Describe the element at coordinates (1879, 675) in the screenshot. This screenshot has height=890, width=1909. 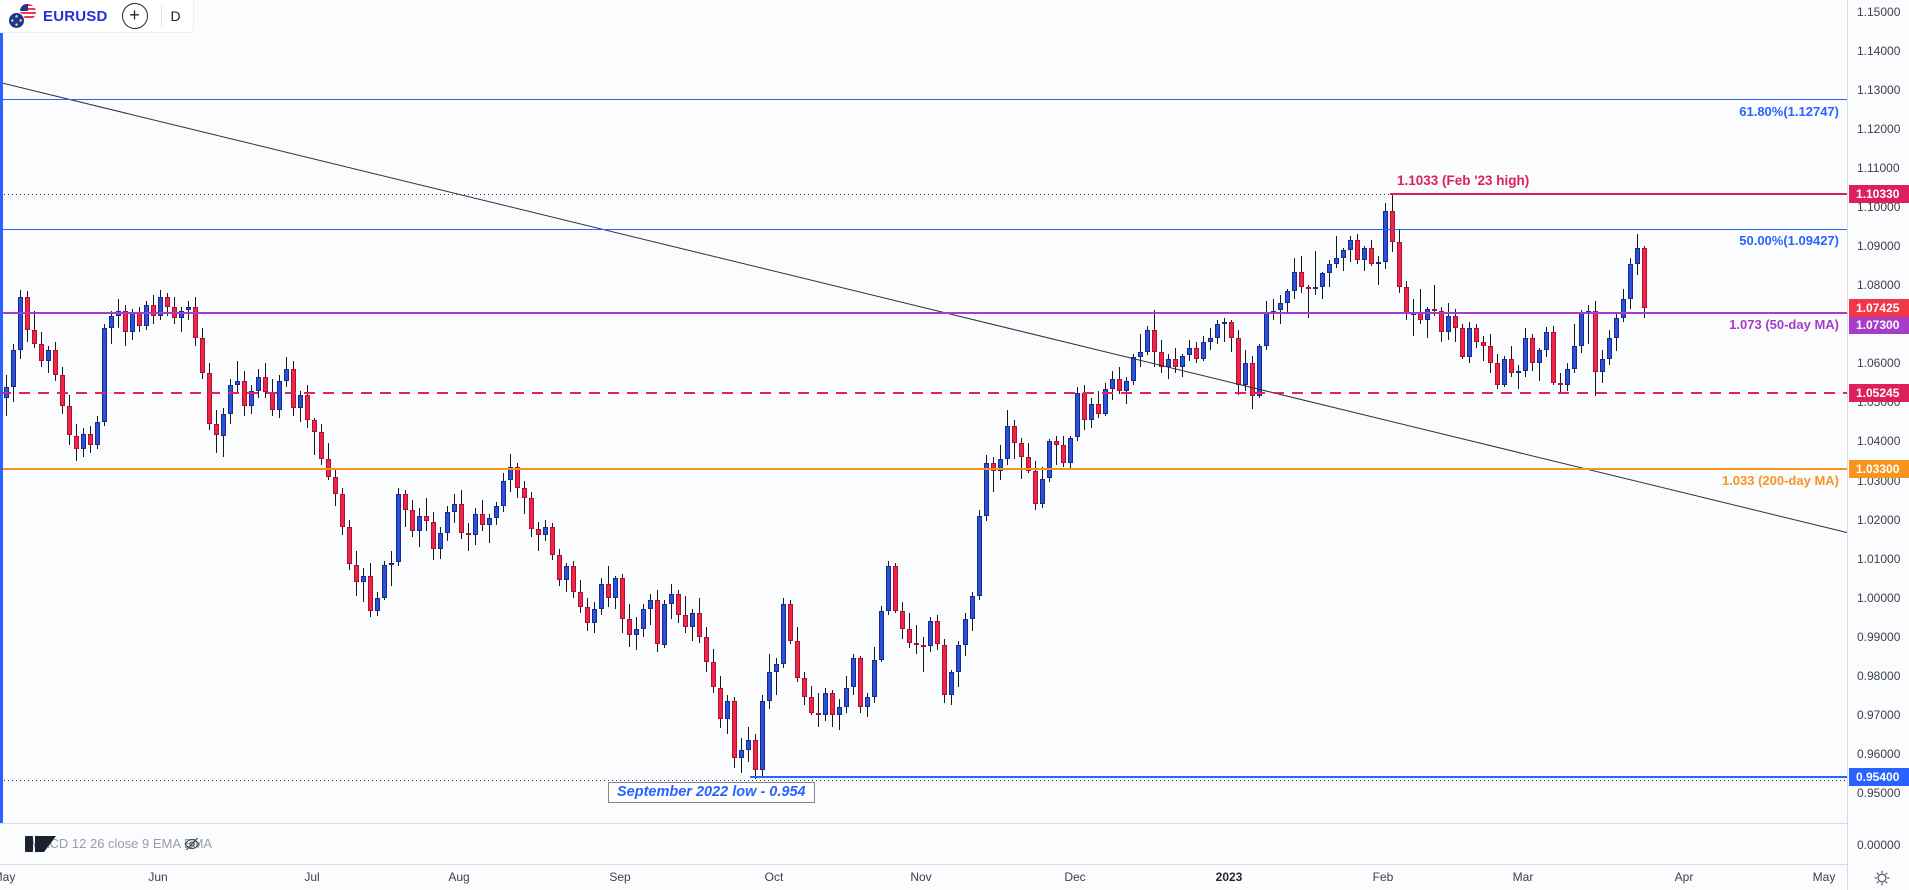
I see `price-tick-label: 0.98000` at that location.